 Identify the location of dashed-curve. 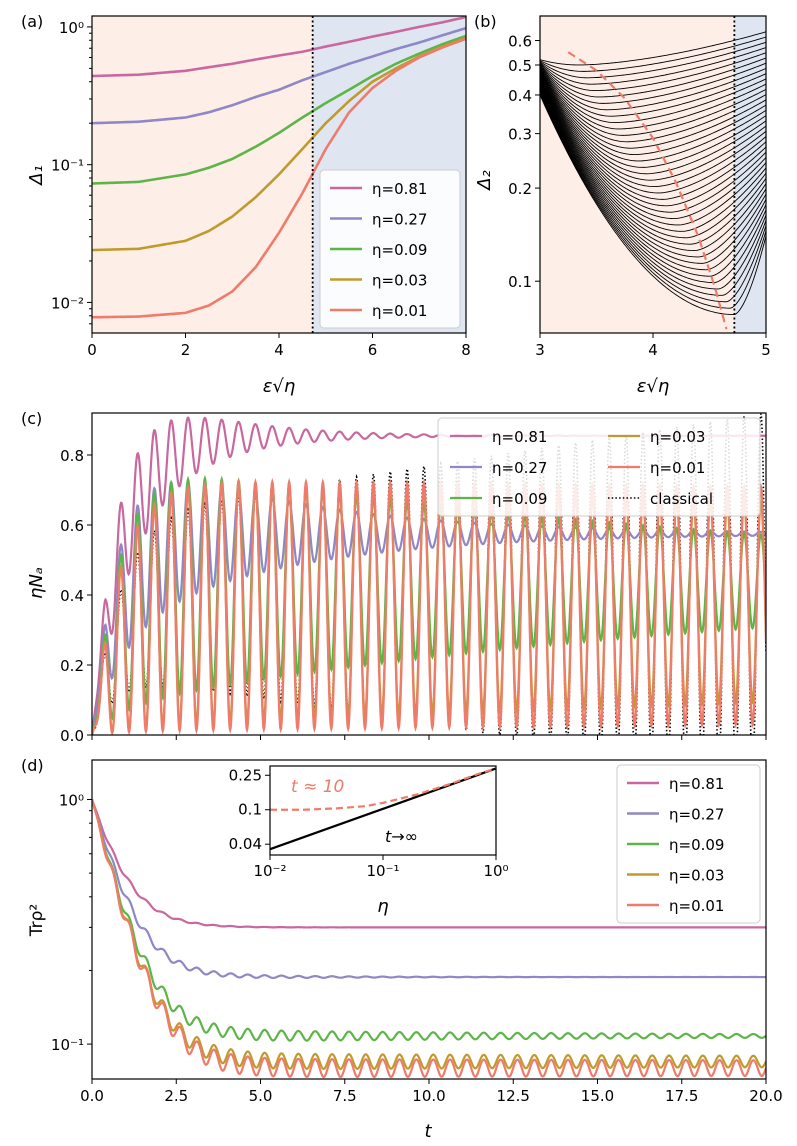
(647, 190).